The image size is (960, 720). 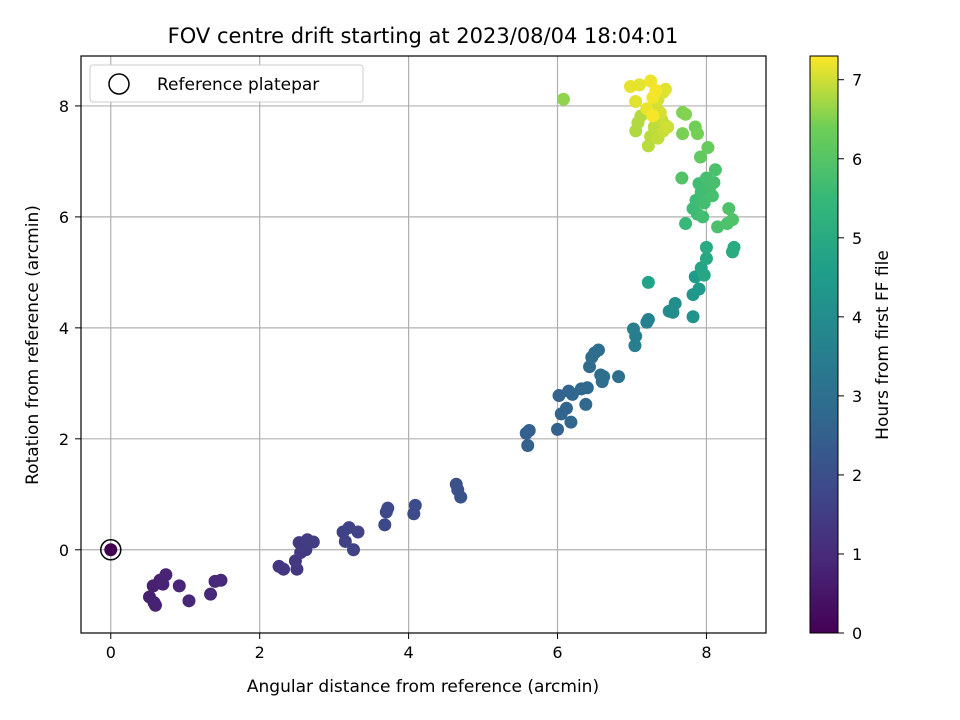 What do you see at coordinates (857, 238) in the screenshot?
I see `colorbar-tick-label: 5` at bounding box center [857, 238].